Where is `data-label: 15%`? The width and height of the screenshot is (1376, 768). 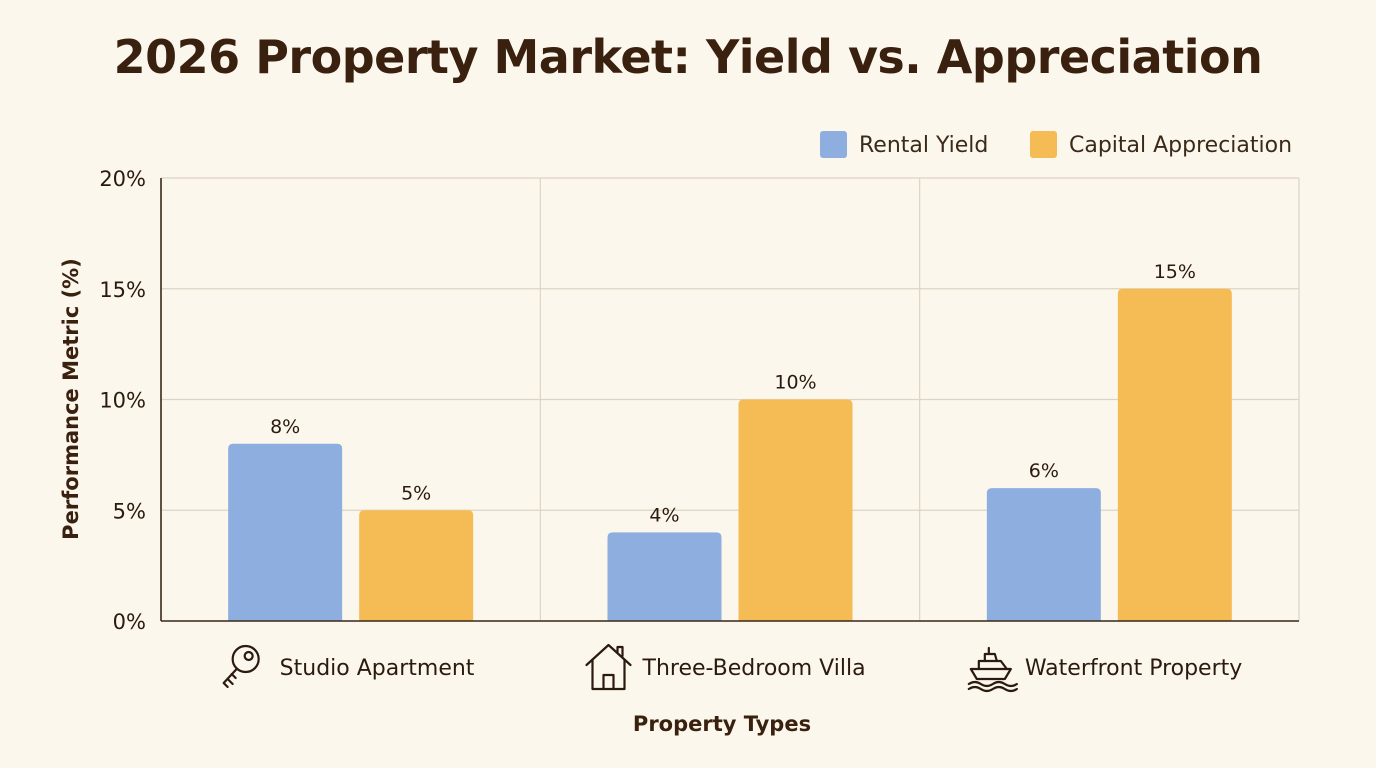 data-label: 15% is located at coordinates (1175, 272).